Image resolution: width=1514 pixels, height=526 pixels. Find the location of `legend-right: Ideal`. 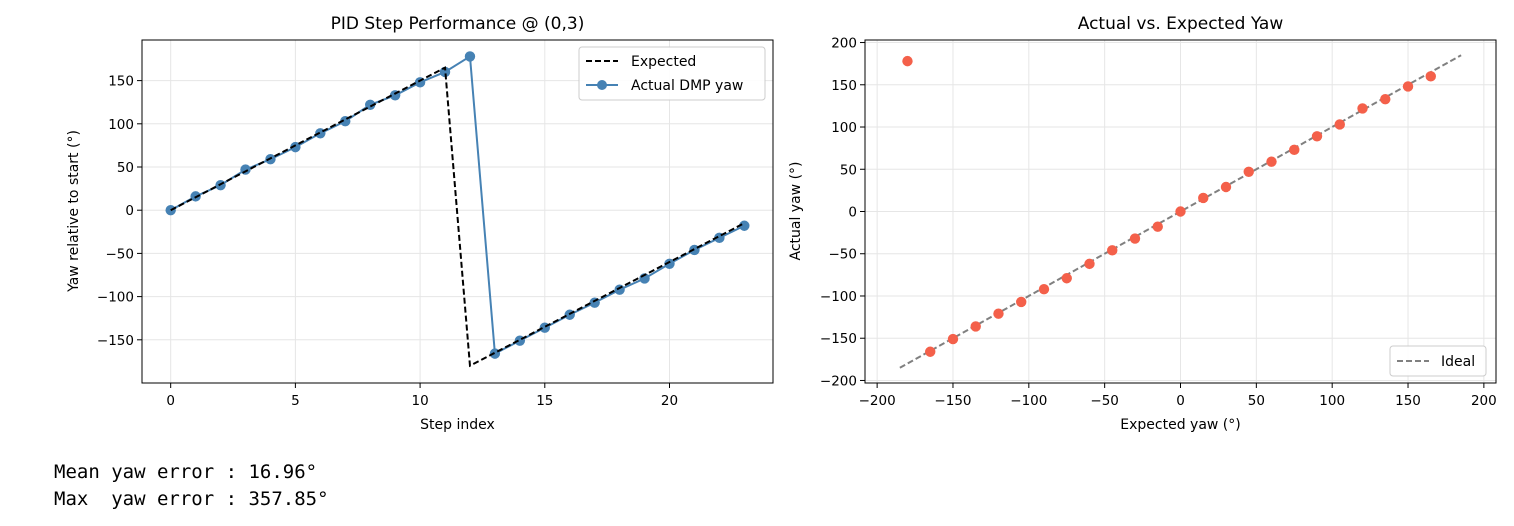

legend-right: Ideal is located at coordinates (1438, 361).